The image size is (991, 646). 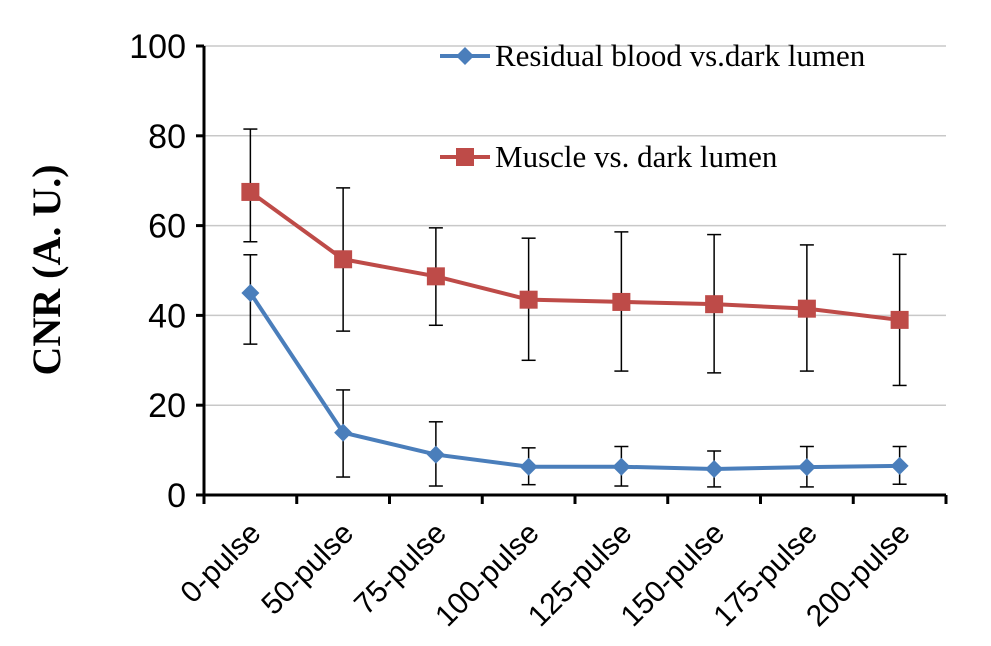 What do you see at coordinates (46, 269) in the screenshot?
I see `y-axis-label: CNR (A. U.)` at bounding box center [46, 269].